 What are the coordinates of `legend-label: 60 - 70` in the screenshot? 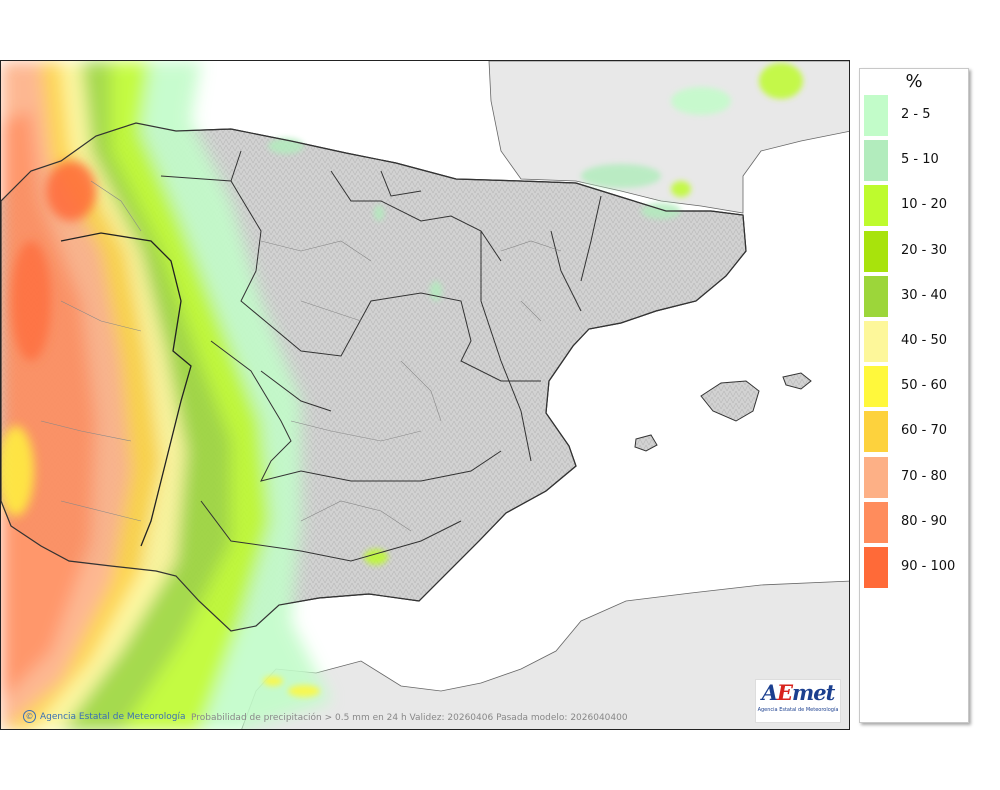 It's located at (924, 431).